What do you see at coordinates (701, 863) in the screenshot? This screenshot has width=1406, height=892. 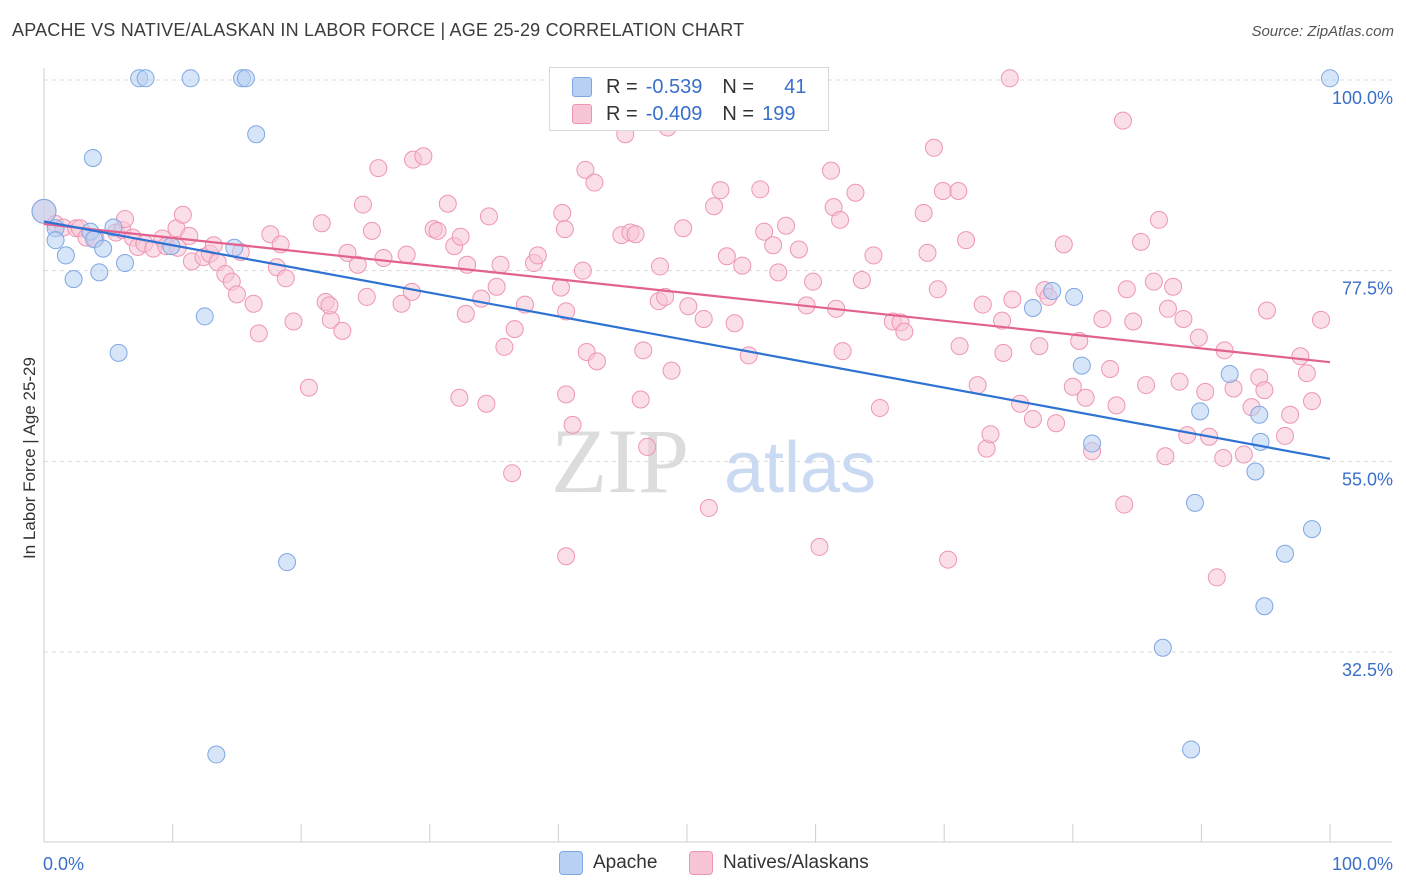 I see `bottom-legend-swatch-native` at bounding box center [701, 863].